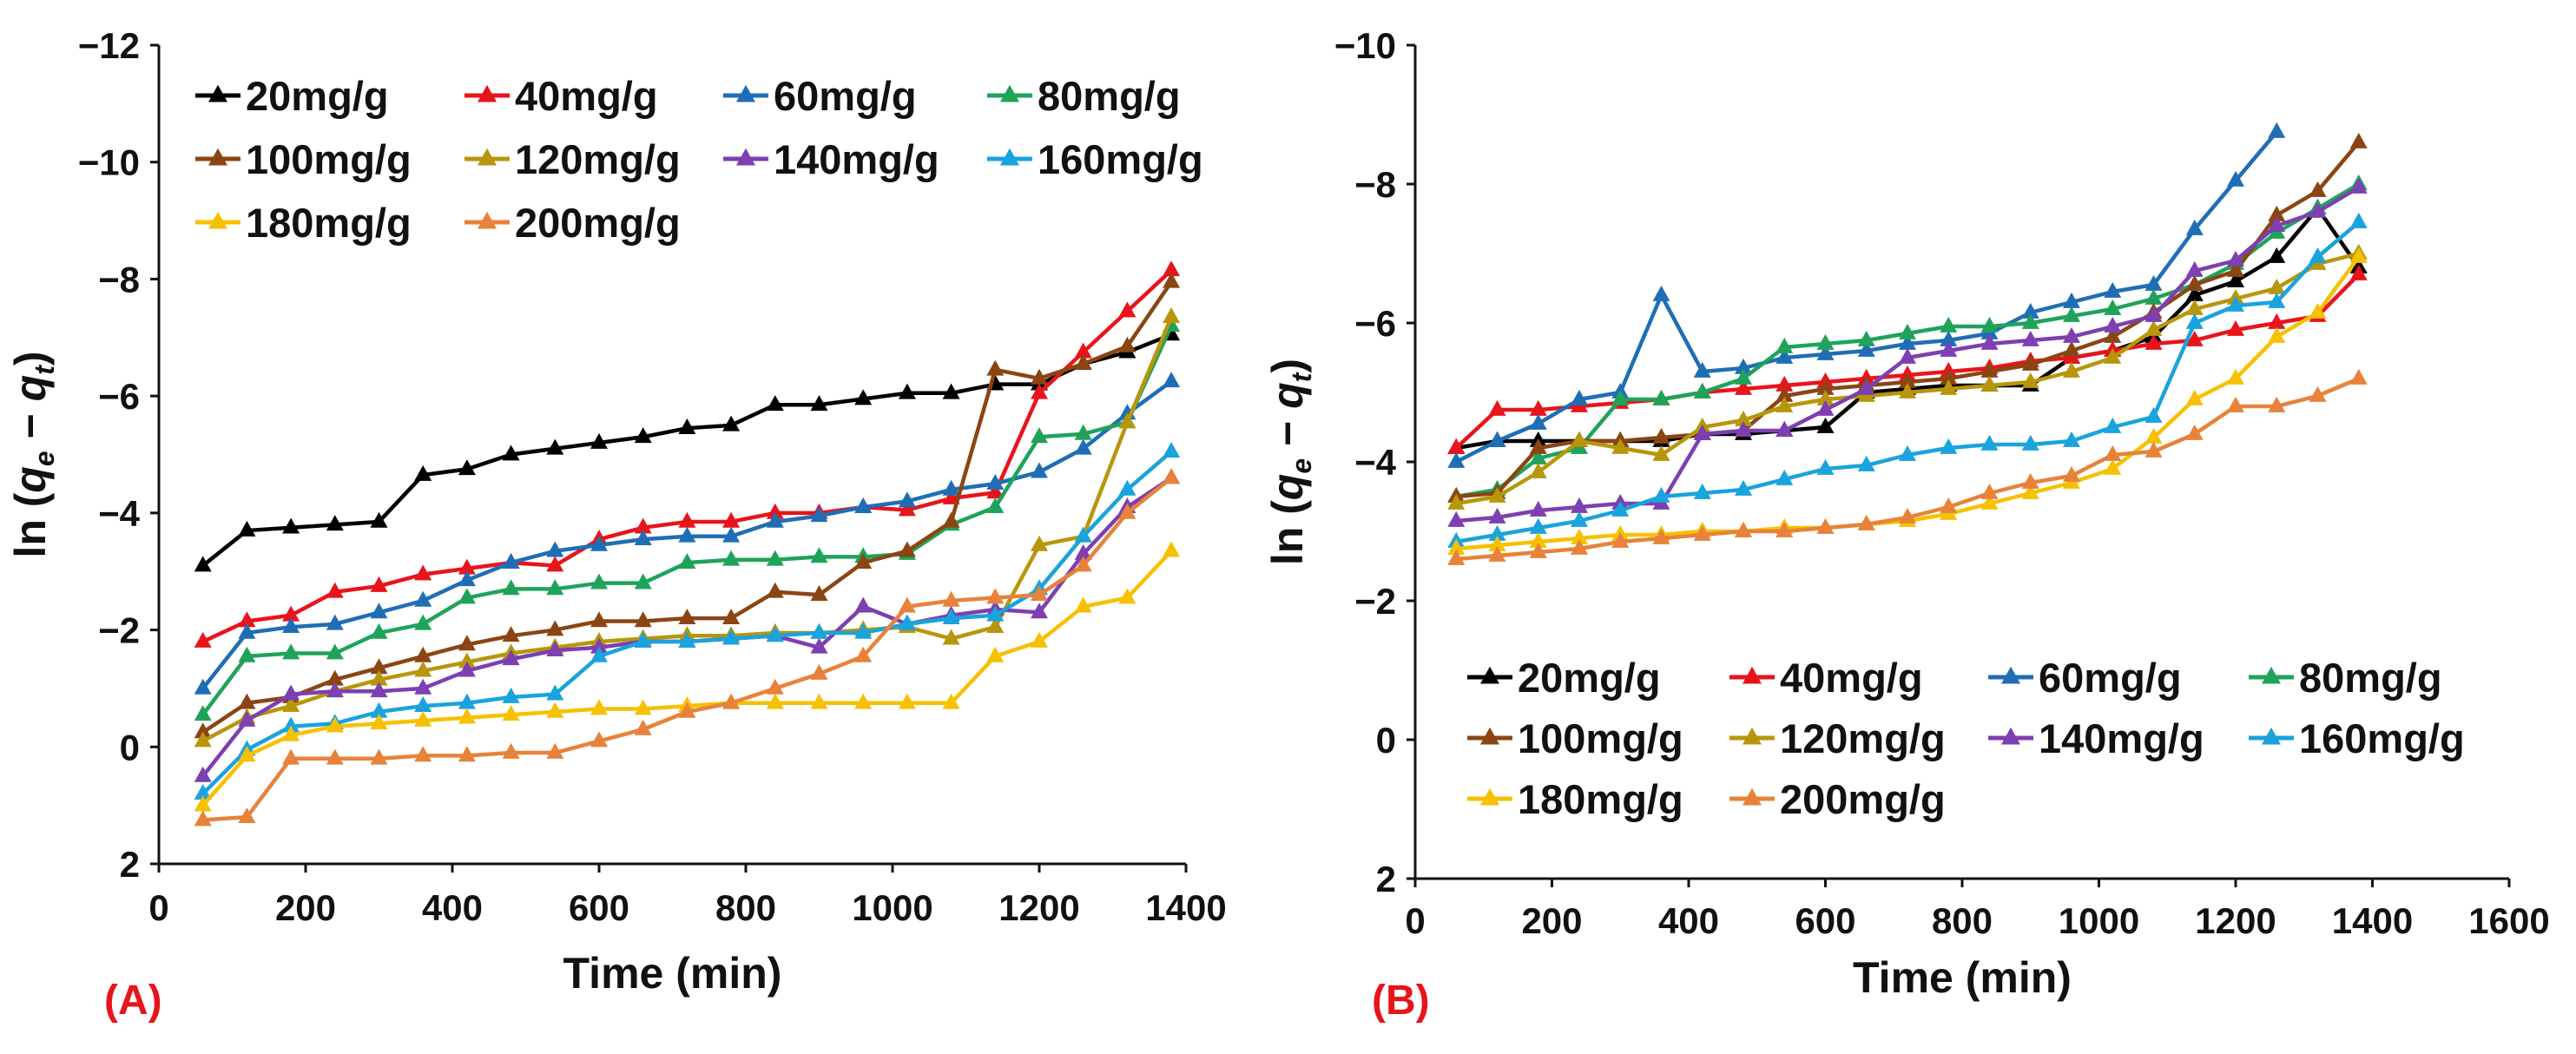 The image size is (2576, 1054). I want to click on x-tick-label: 1200, so click(2235, 920).